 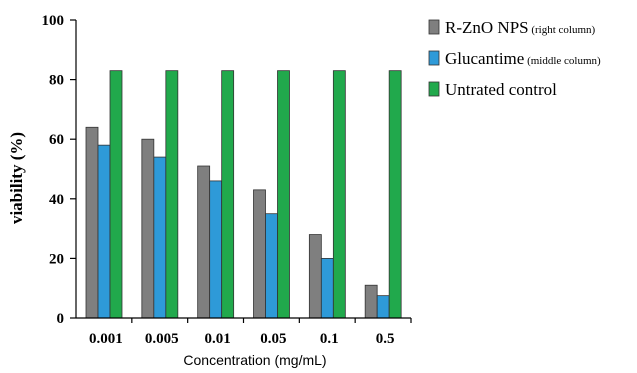 What do you see at coordinates (106, 339) in the screenshot?
I see `x-tick-label: 0.001` at bounding box center [106, 339].